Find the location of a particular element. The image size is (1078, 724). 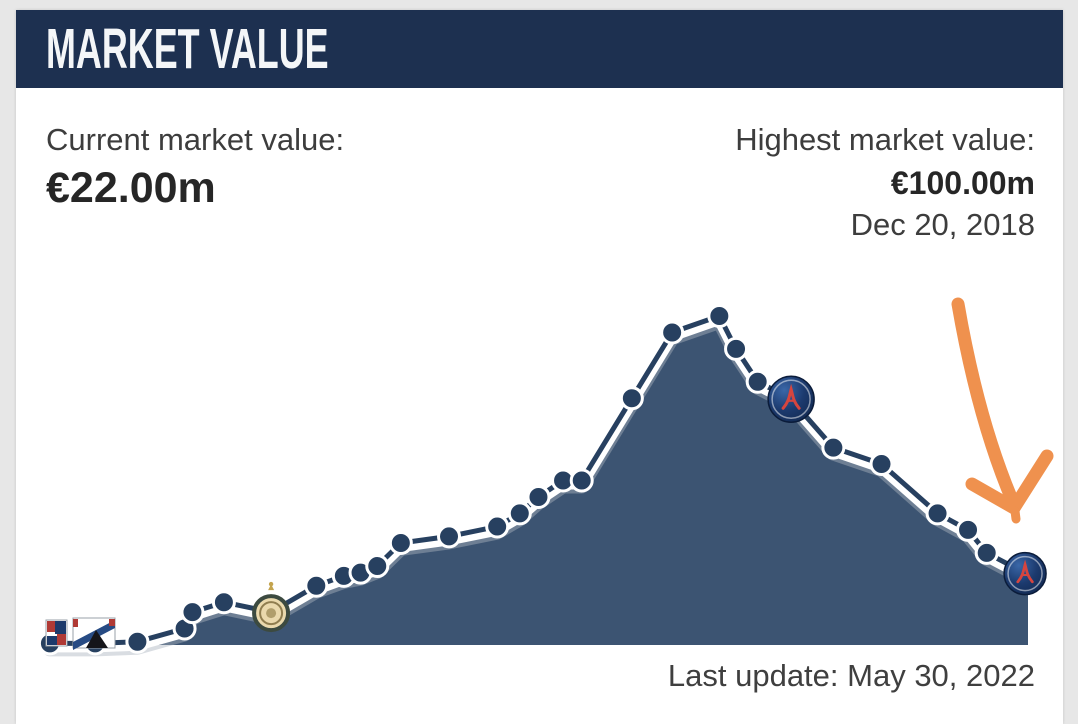

current-market-value-label: Current market value: is located at coordinates (195, 139).